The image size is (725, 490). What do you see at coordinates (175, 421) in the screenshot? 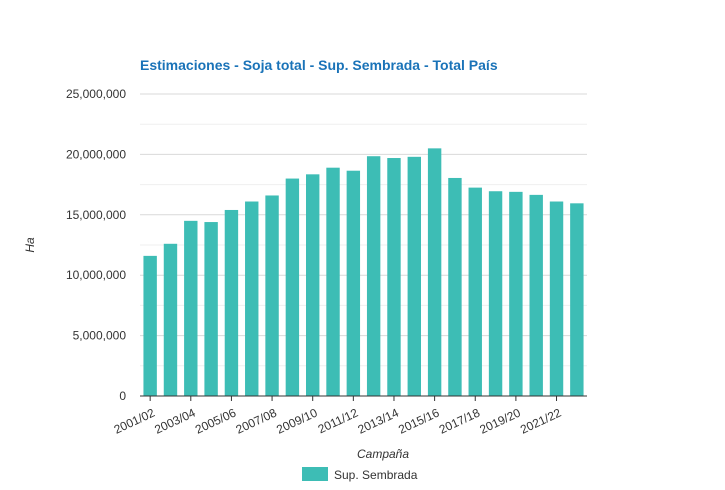
I see `x-tick-label: 2003/04` at bounding box center [175, 421].